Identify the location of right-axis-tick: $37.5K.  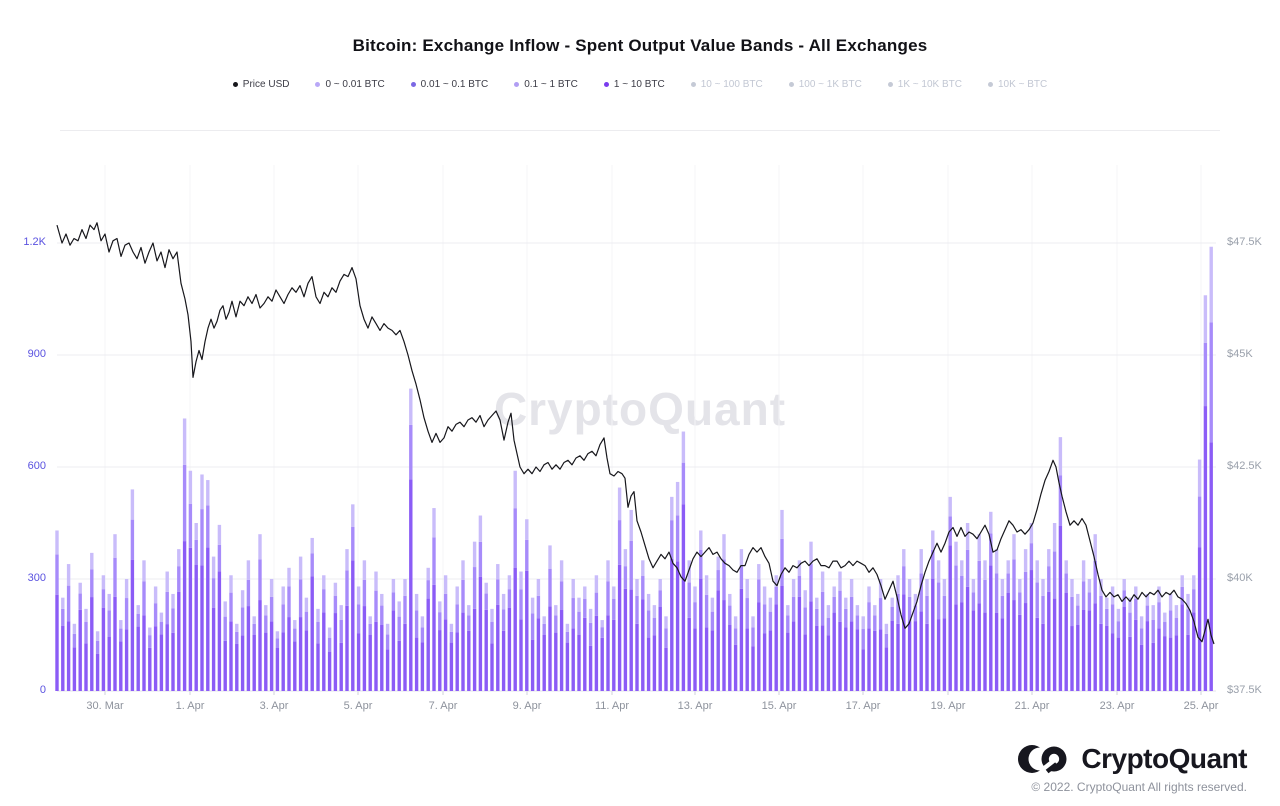
(1244, 690).